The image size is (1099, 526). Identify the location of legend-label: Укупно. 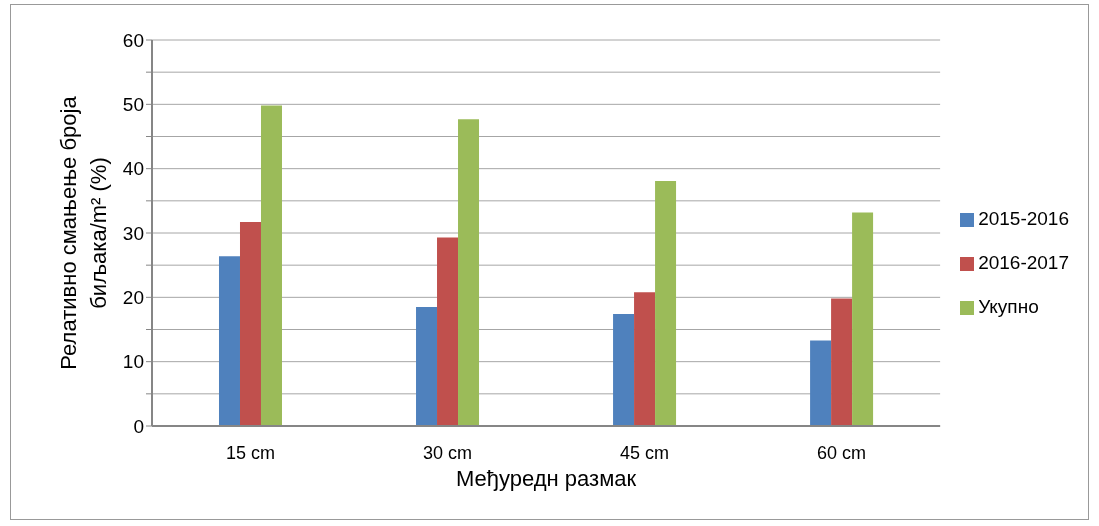
(1008, 306).